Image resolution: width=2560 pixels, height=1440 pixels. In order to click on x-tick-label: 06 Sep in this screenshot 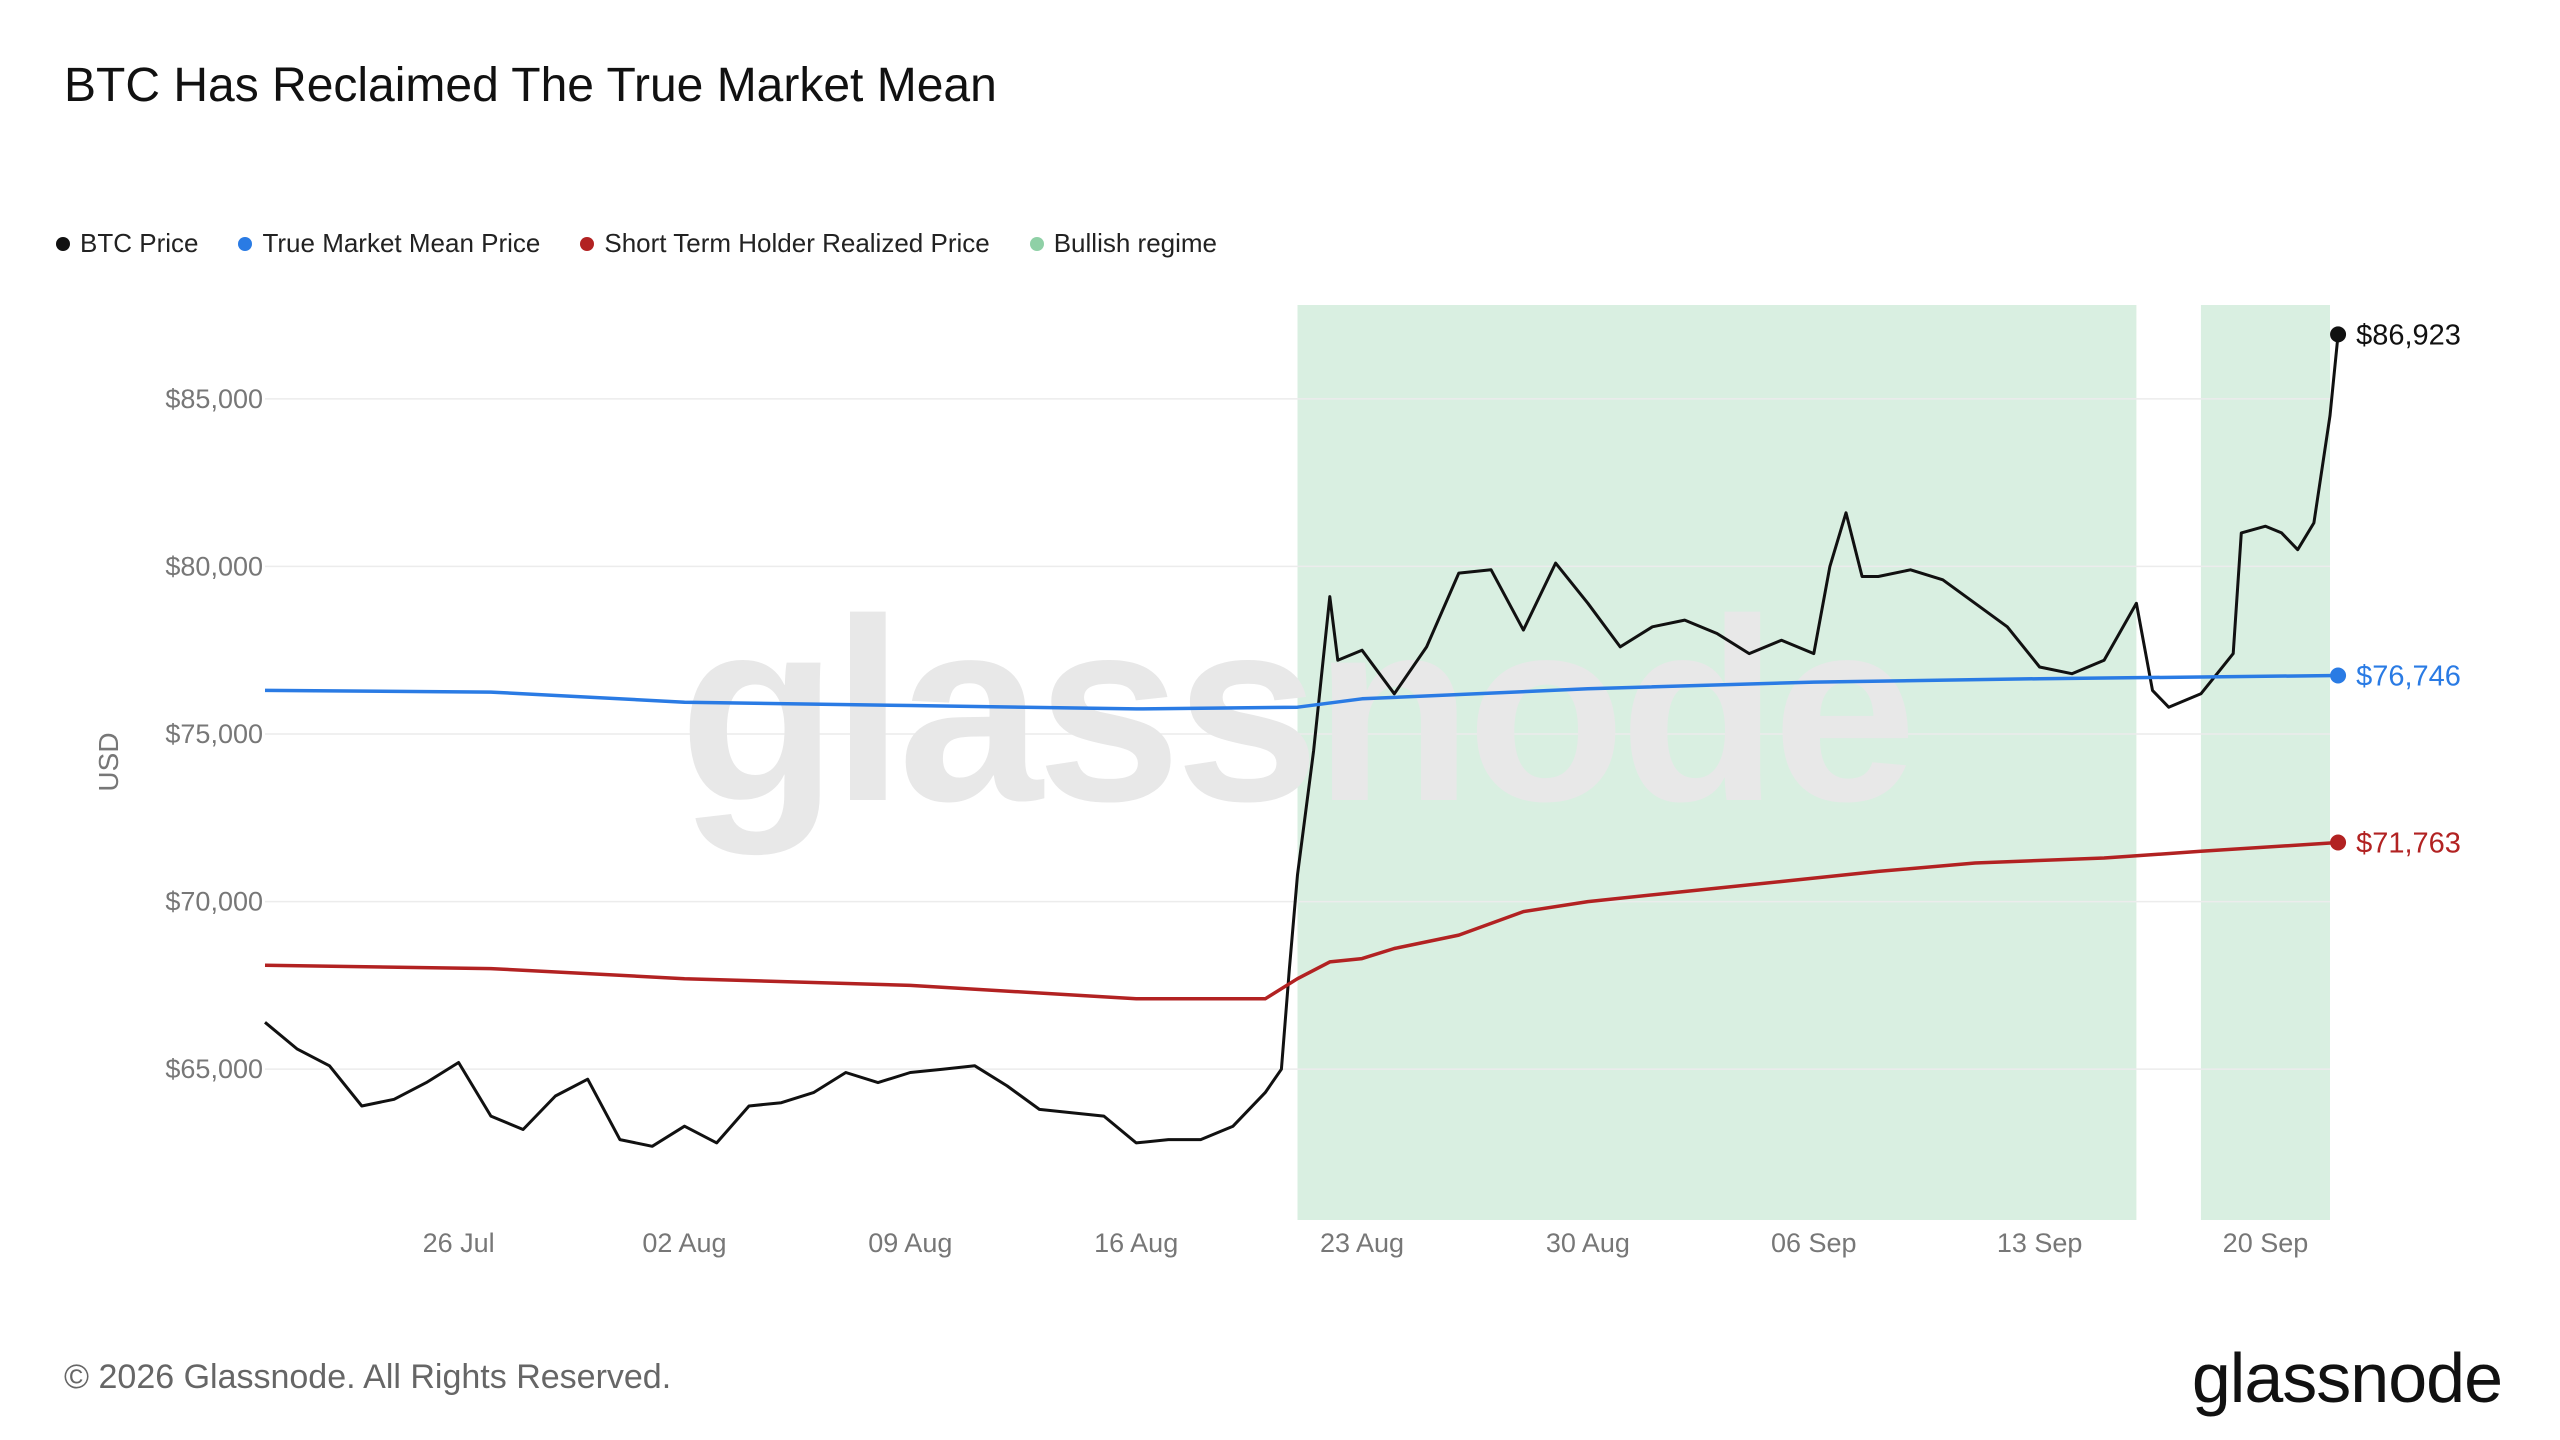, I will do `click(1814, 1243)`.